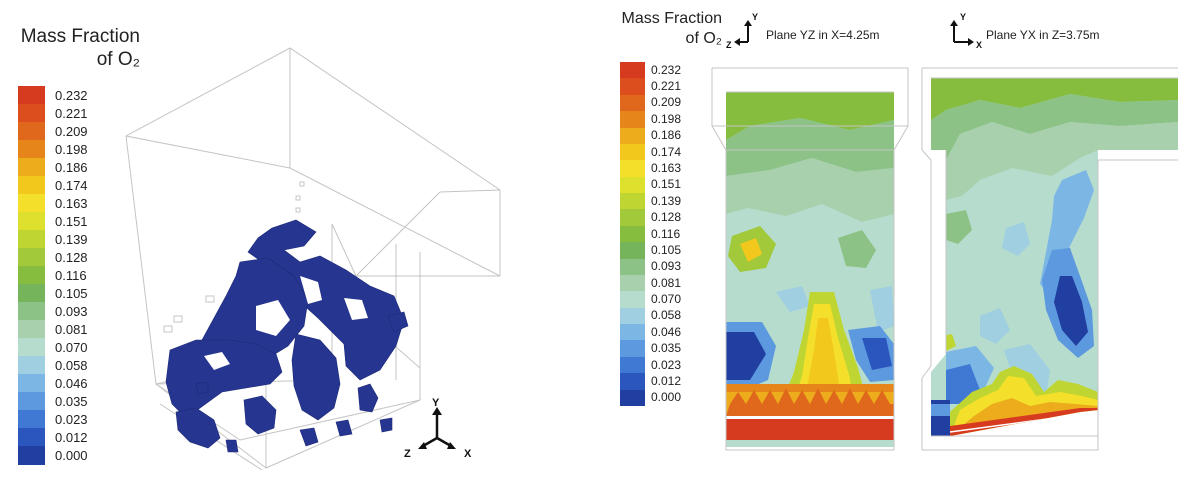 Image resolution: width=1178 pixels, height=480 pixels. What do you see at coordinates (963, 17) in the screenshot?
I see `plane-yx-y-letter: Y` at bounding box center [963, 17].